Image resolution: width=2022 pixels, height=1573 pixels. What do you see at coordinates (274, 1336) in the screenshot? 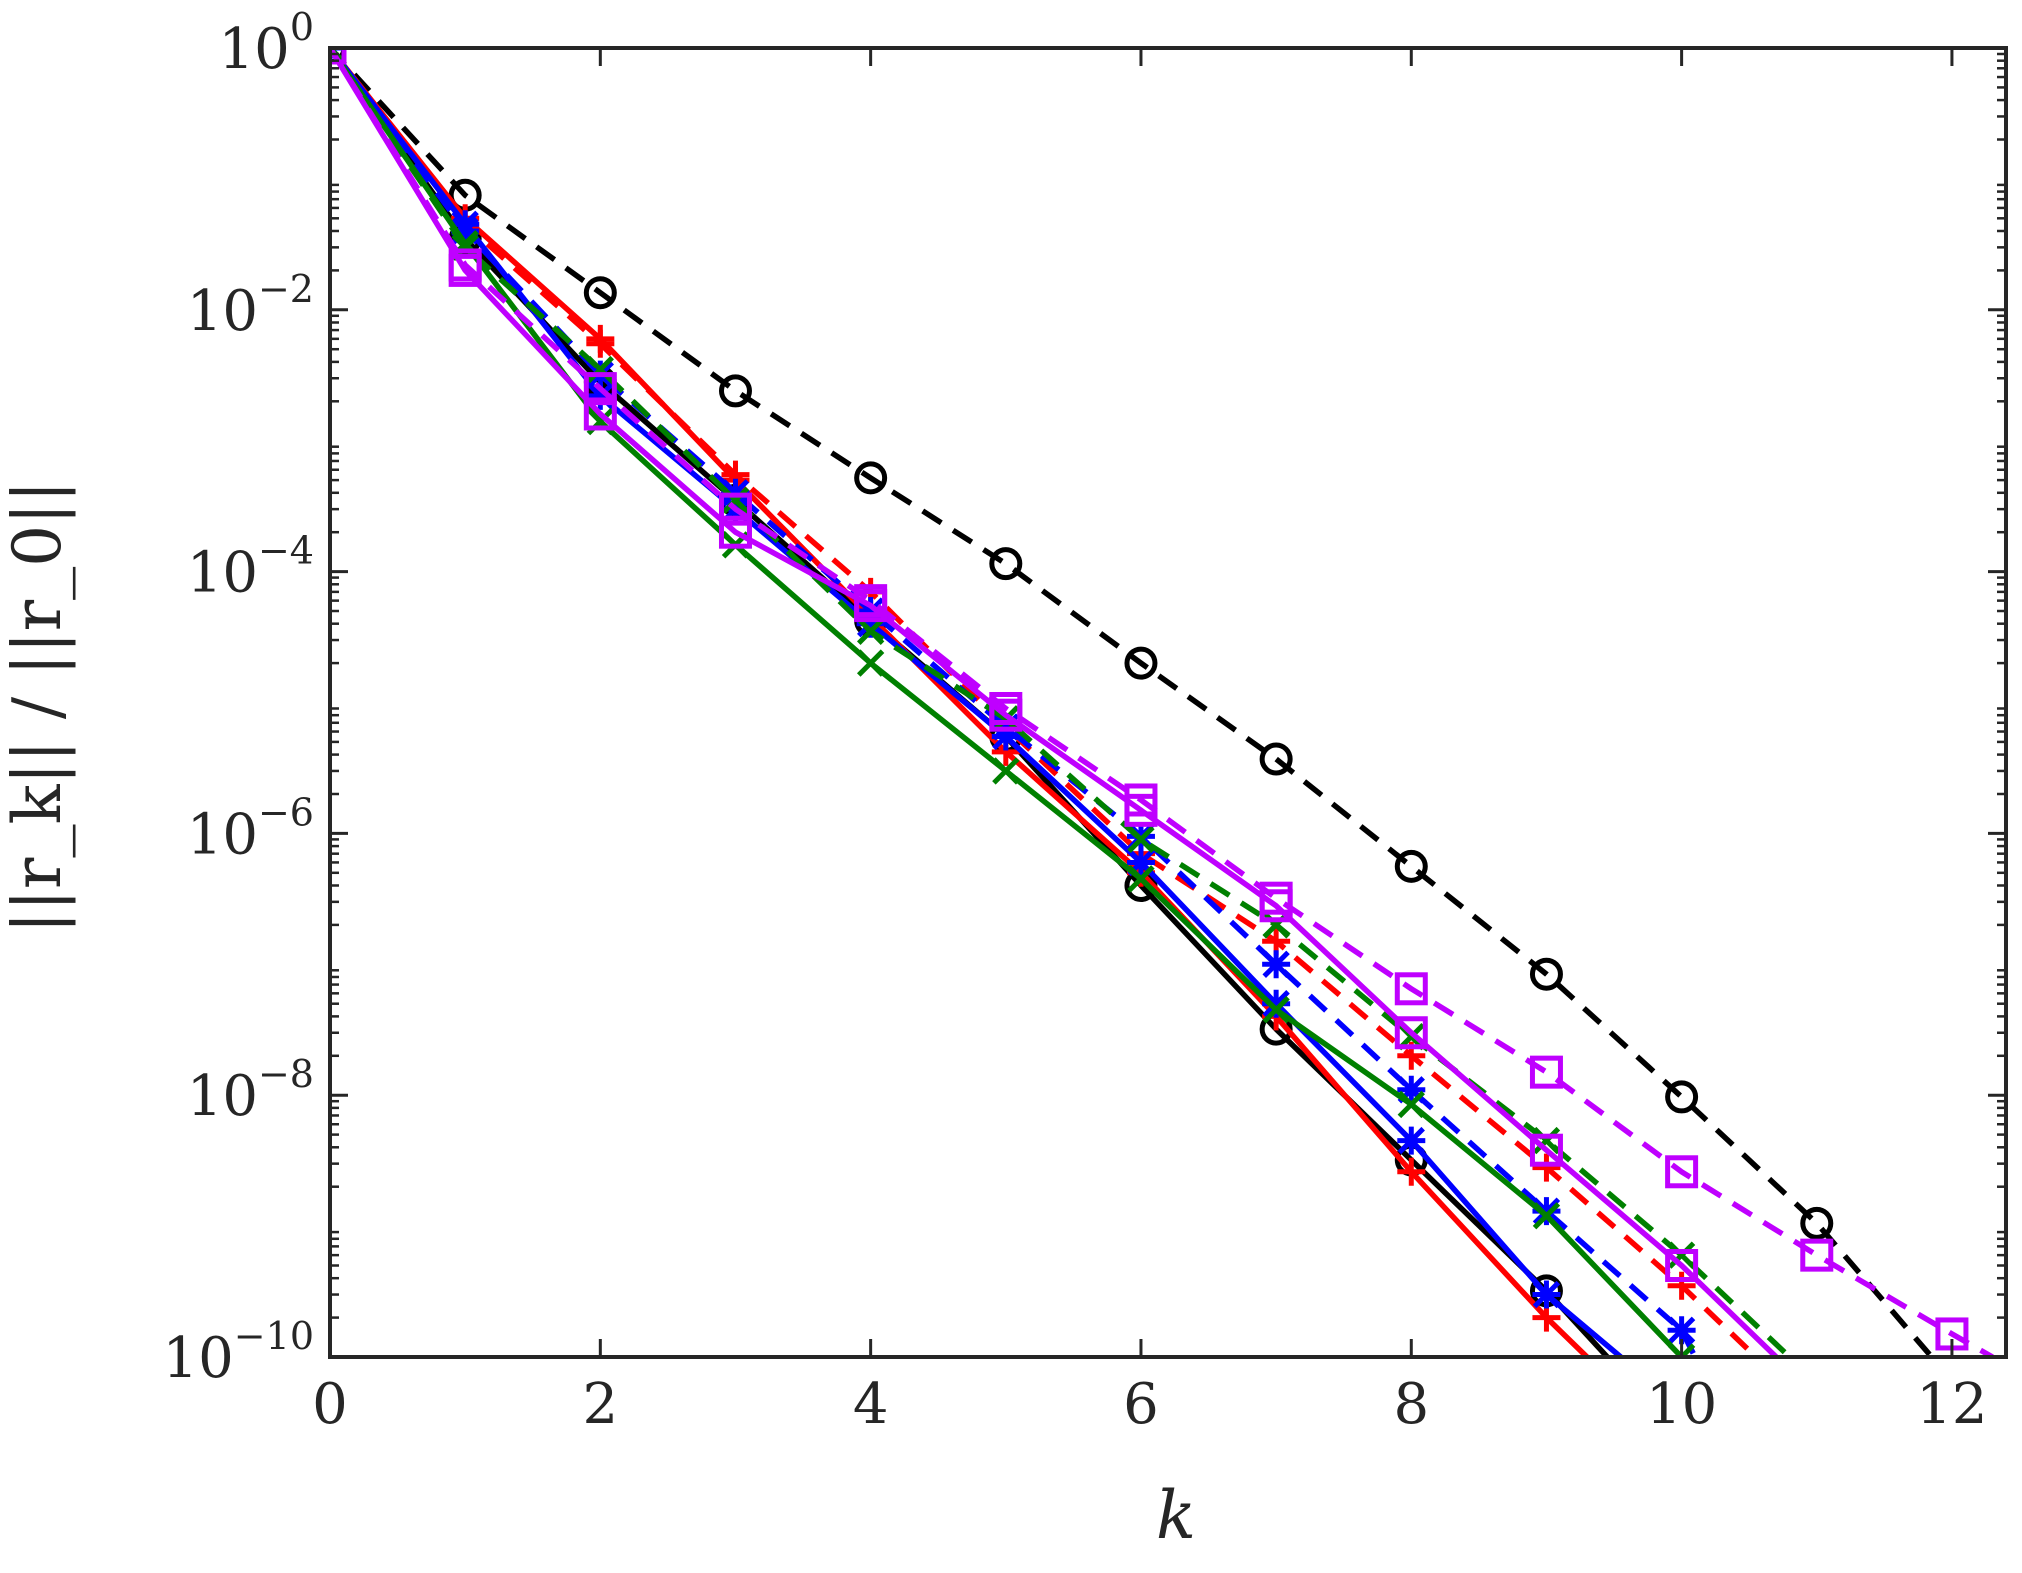
I see `y-tick-exponent-5: −10` at bounding box center [274, 1336].